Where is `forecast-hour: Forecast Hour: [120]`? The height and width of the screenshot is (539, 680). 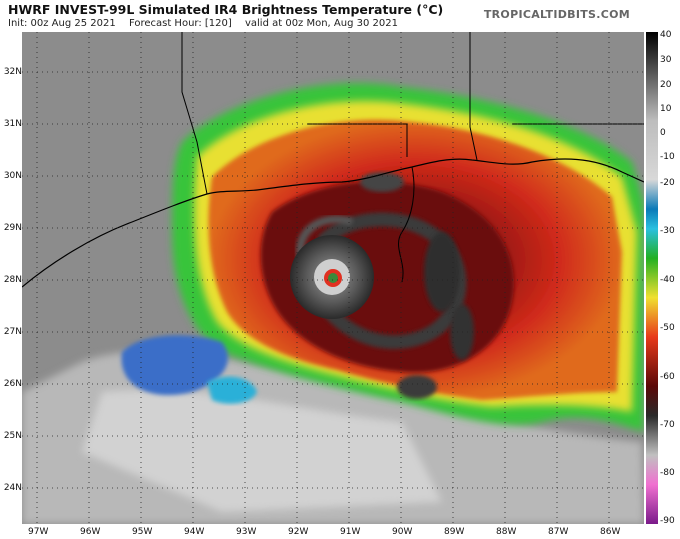
forecast-hour: Forecast Hour: [120] is located at coordinates (180, 23).